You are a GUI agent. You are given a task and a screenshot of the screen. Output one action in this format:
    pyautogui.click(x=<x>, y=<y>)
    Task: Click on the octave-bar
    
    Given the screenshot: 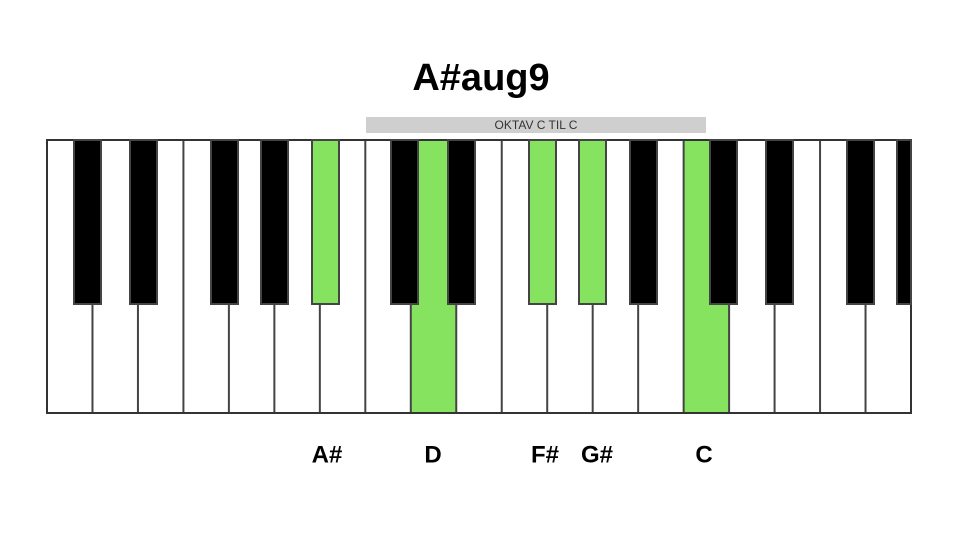 What is the action you would take?
    pyautogui.click(x=536, y=125)
    